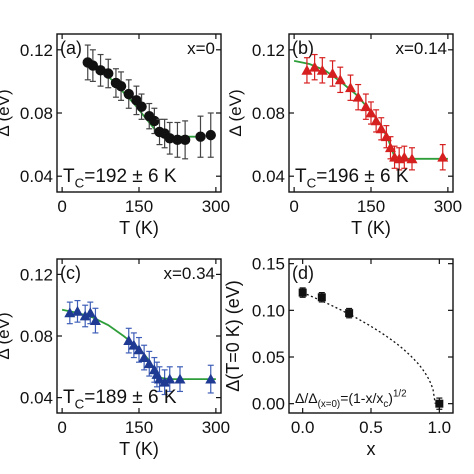 The height and width of the screenshot is (474, 474). What do you see at coordinates (120, 178) in the screenshot?
I see `tc-label: TC=192 ± 6 K` at bounding box center [120, 178].